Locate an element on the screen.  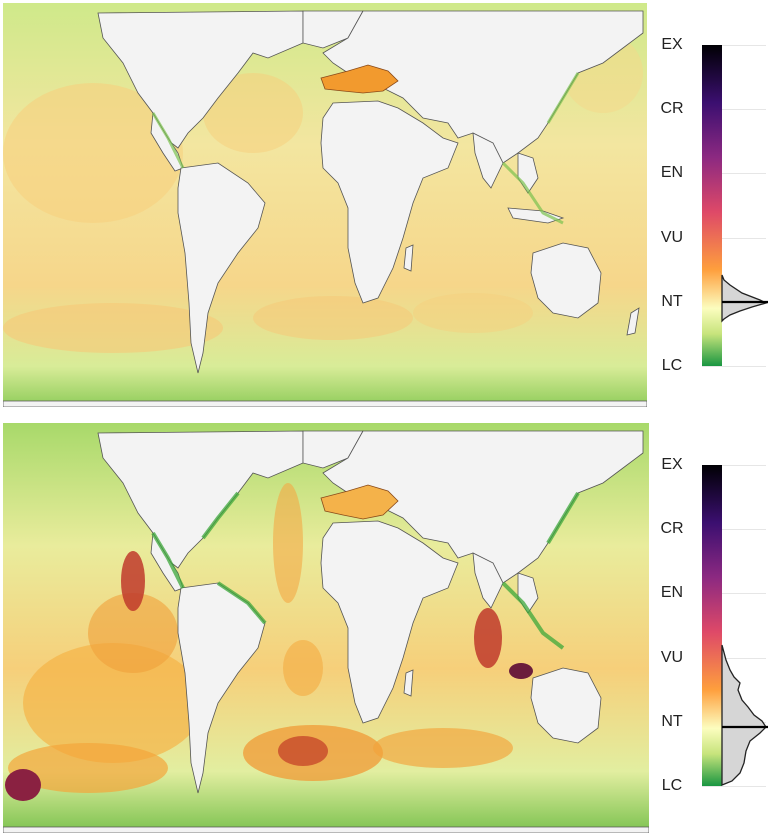
colorbar-legend-top: EX CR EN VU NT LC is located at coordinates (710, 206).